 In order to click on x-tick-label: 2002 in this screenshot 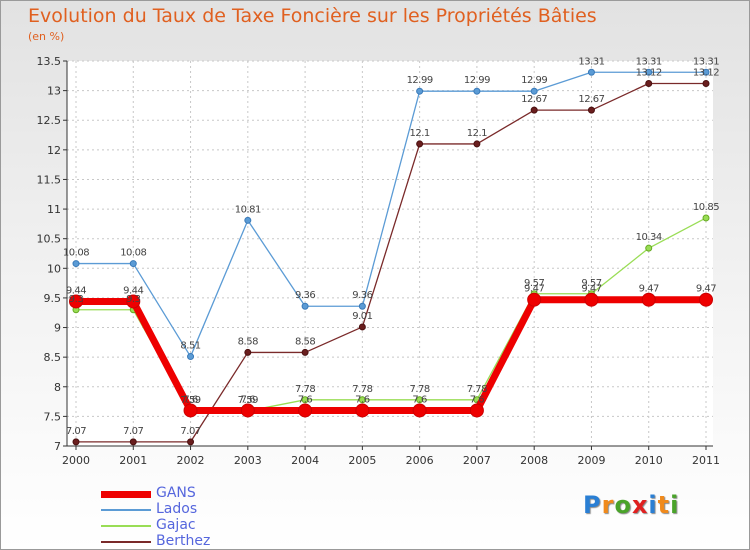, I will do `click(191, 460)`.